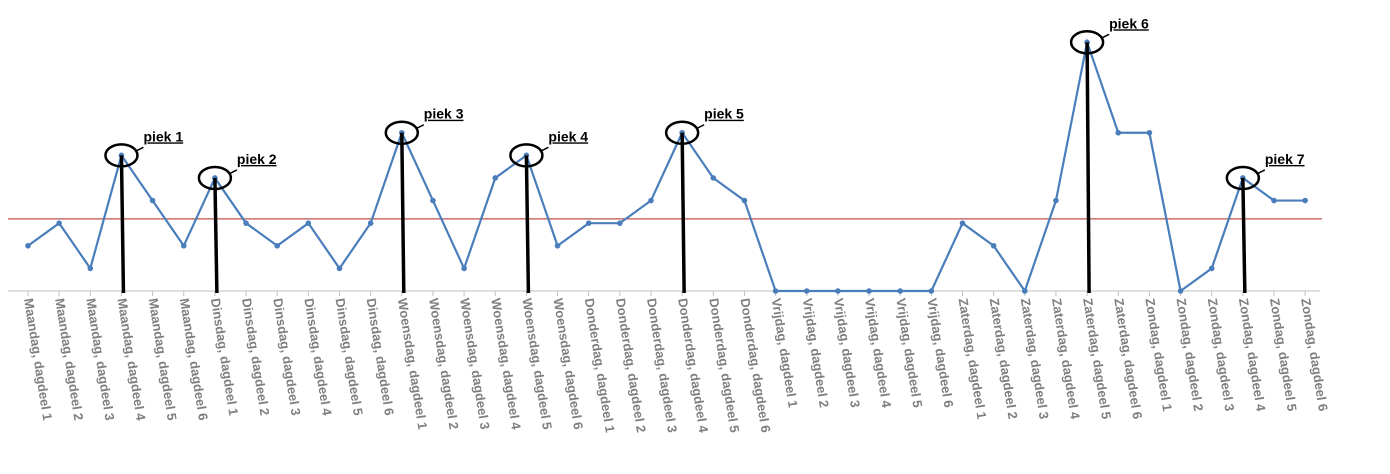 The height and width of the screenshot is (474, 1390). I want to click on x-tick-label: Woensdag, dagdeel 4, so click(506, 364).